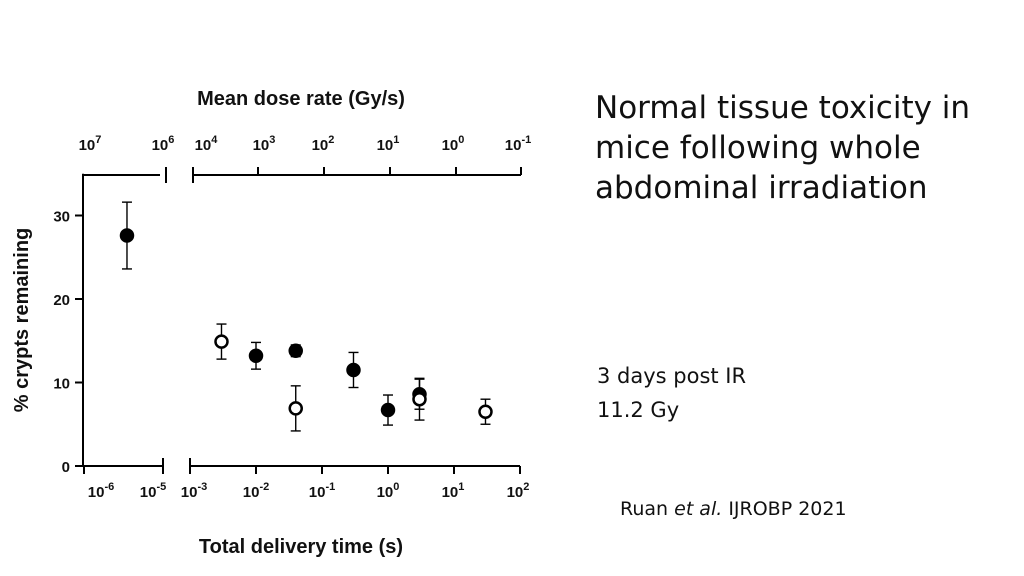 This screenshot has height=576, width=1024. What do you see at coordinates (518, 491) in the screenshot?
I see `x-tick-label: 10²` at bounding box center [518, 491].